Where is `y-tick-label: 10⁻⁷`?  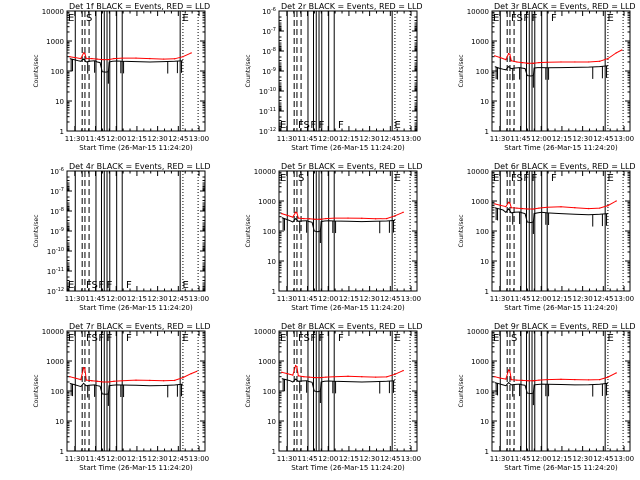
y-tick-label: 10⁻⁷ is located at coordinates (57, 191).